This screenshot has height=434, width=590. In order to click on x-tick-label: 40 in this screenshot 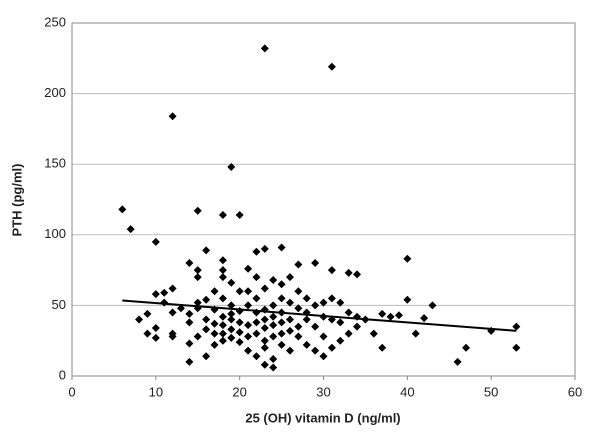, I will do `click(407, 391)`.